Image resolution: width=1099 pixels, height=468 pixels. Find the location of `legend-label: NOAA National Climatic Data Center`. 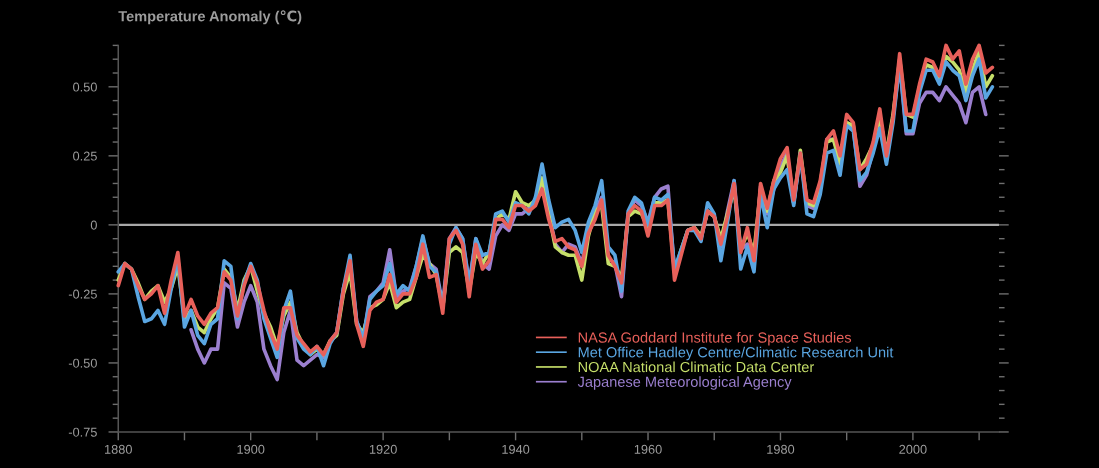

legend-label: NOAA National Climatic Data Center is located at coordinates (696, 367).